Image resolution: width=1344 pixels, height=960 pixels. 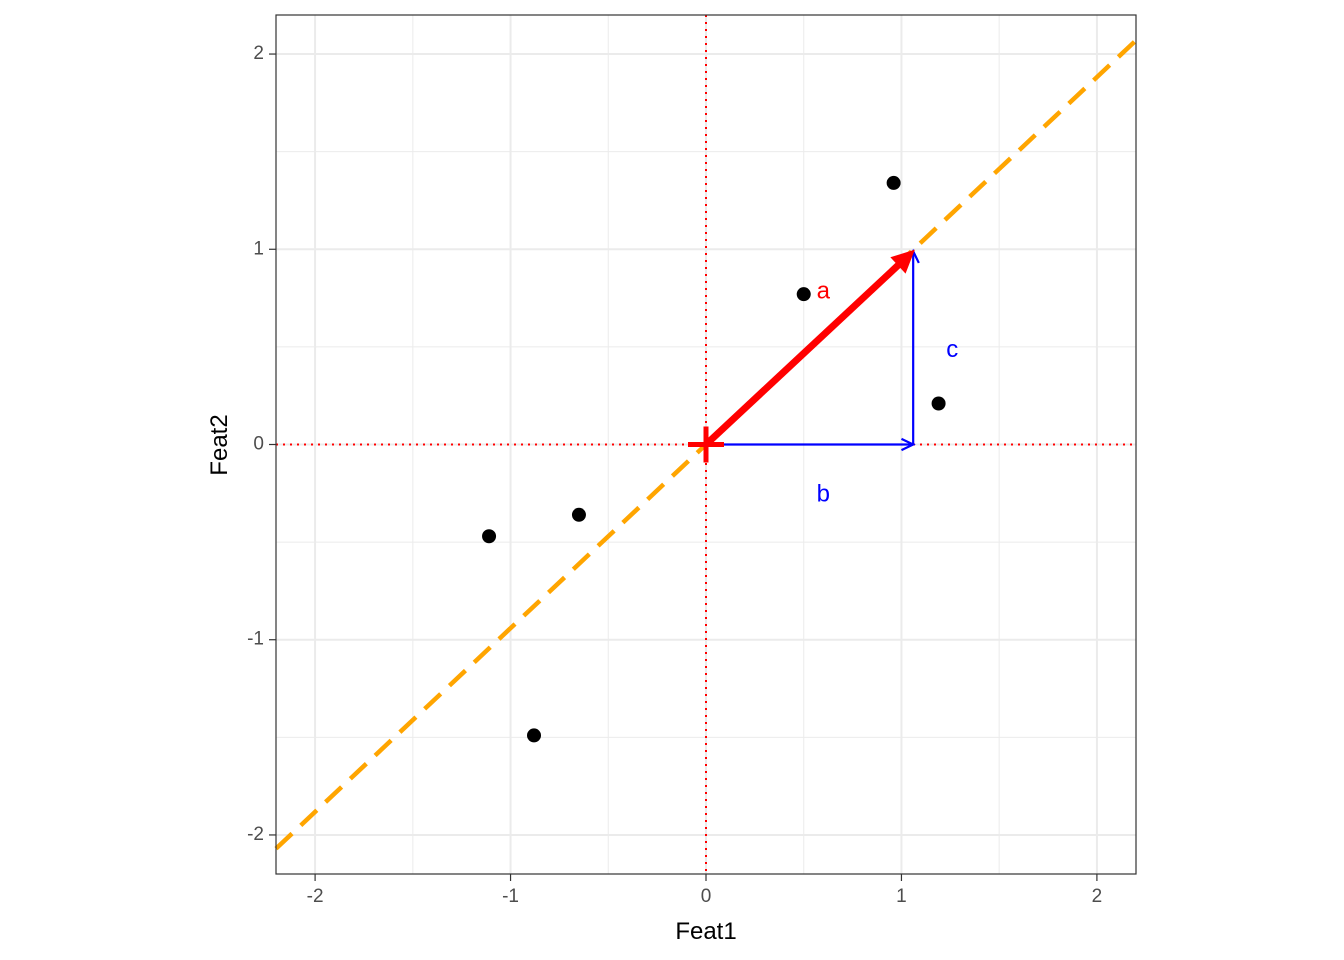 I want to click on x-tick-label: -2, so click(x=315, y=896).